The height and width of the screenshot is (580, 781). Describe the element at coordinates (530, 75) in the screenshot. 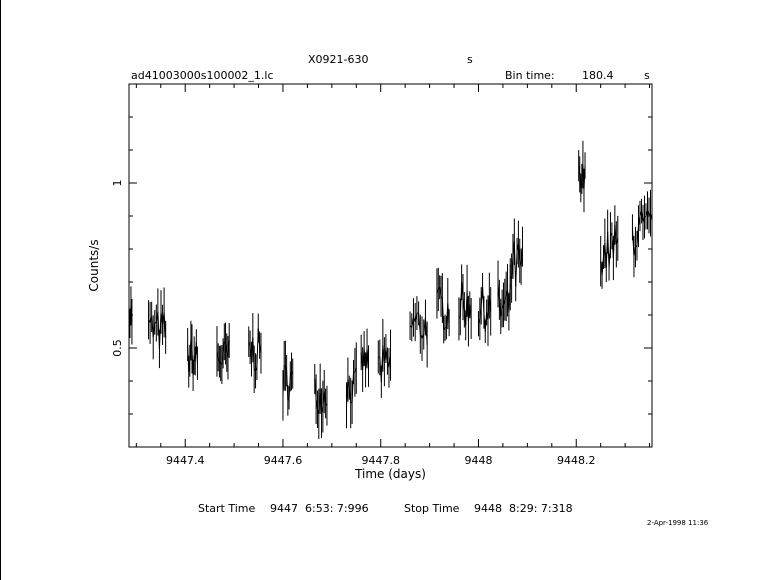

I see `bin-time-label: Bin time:` at that location.